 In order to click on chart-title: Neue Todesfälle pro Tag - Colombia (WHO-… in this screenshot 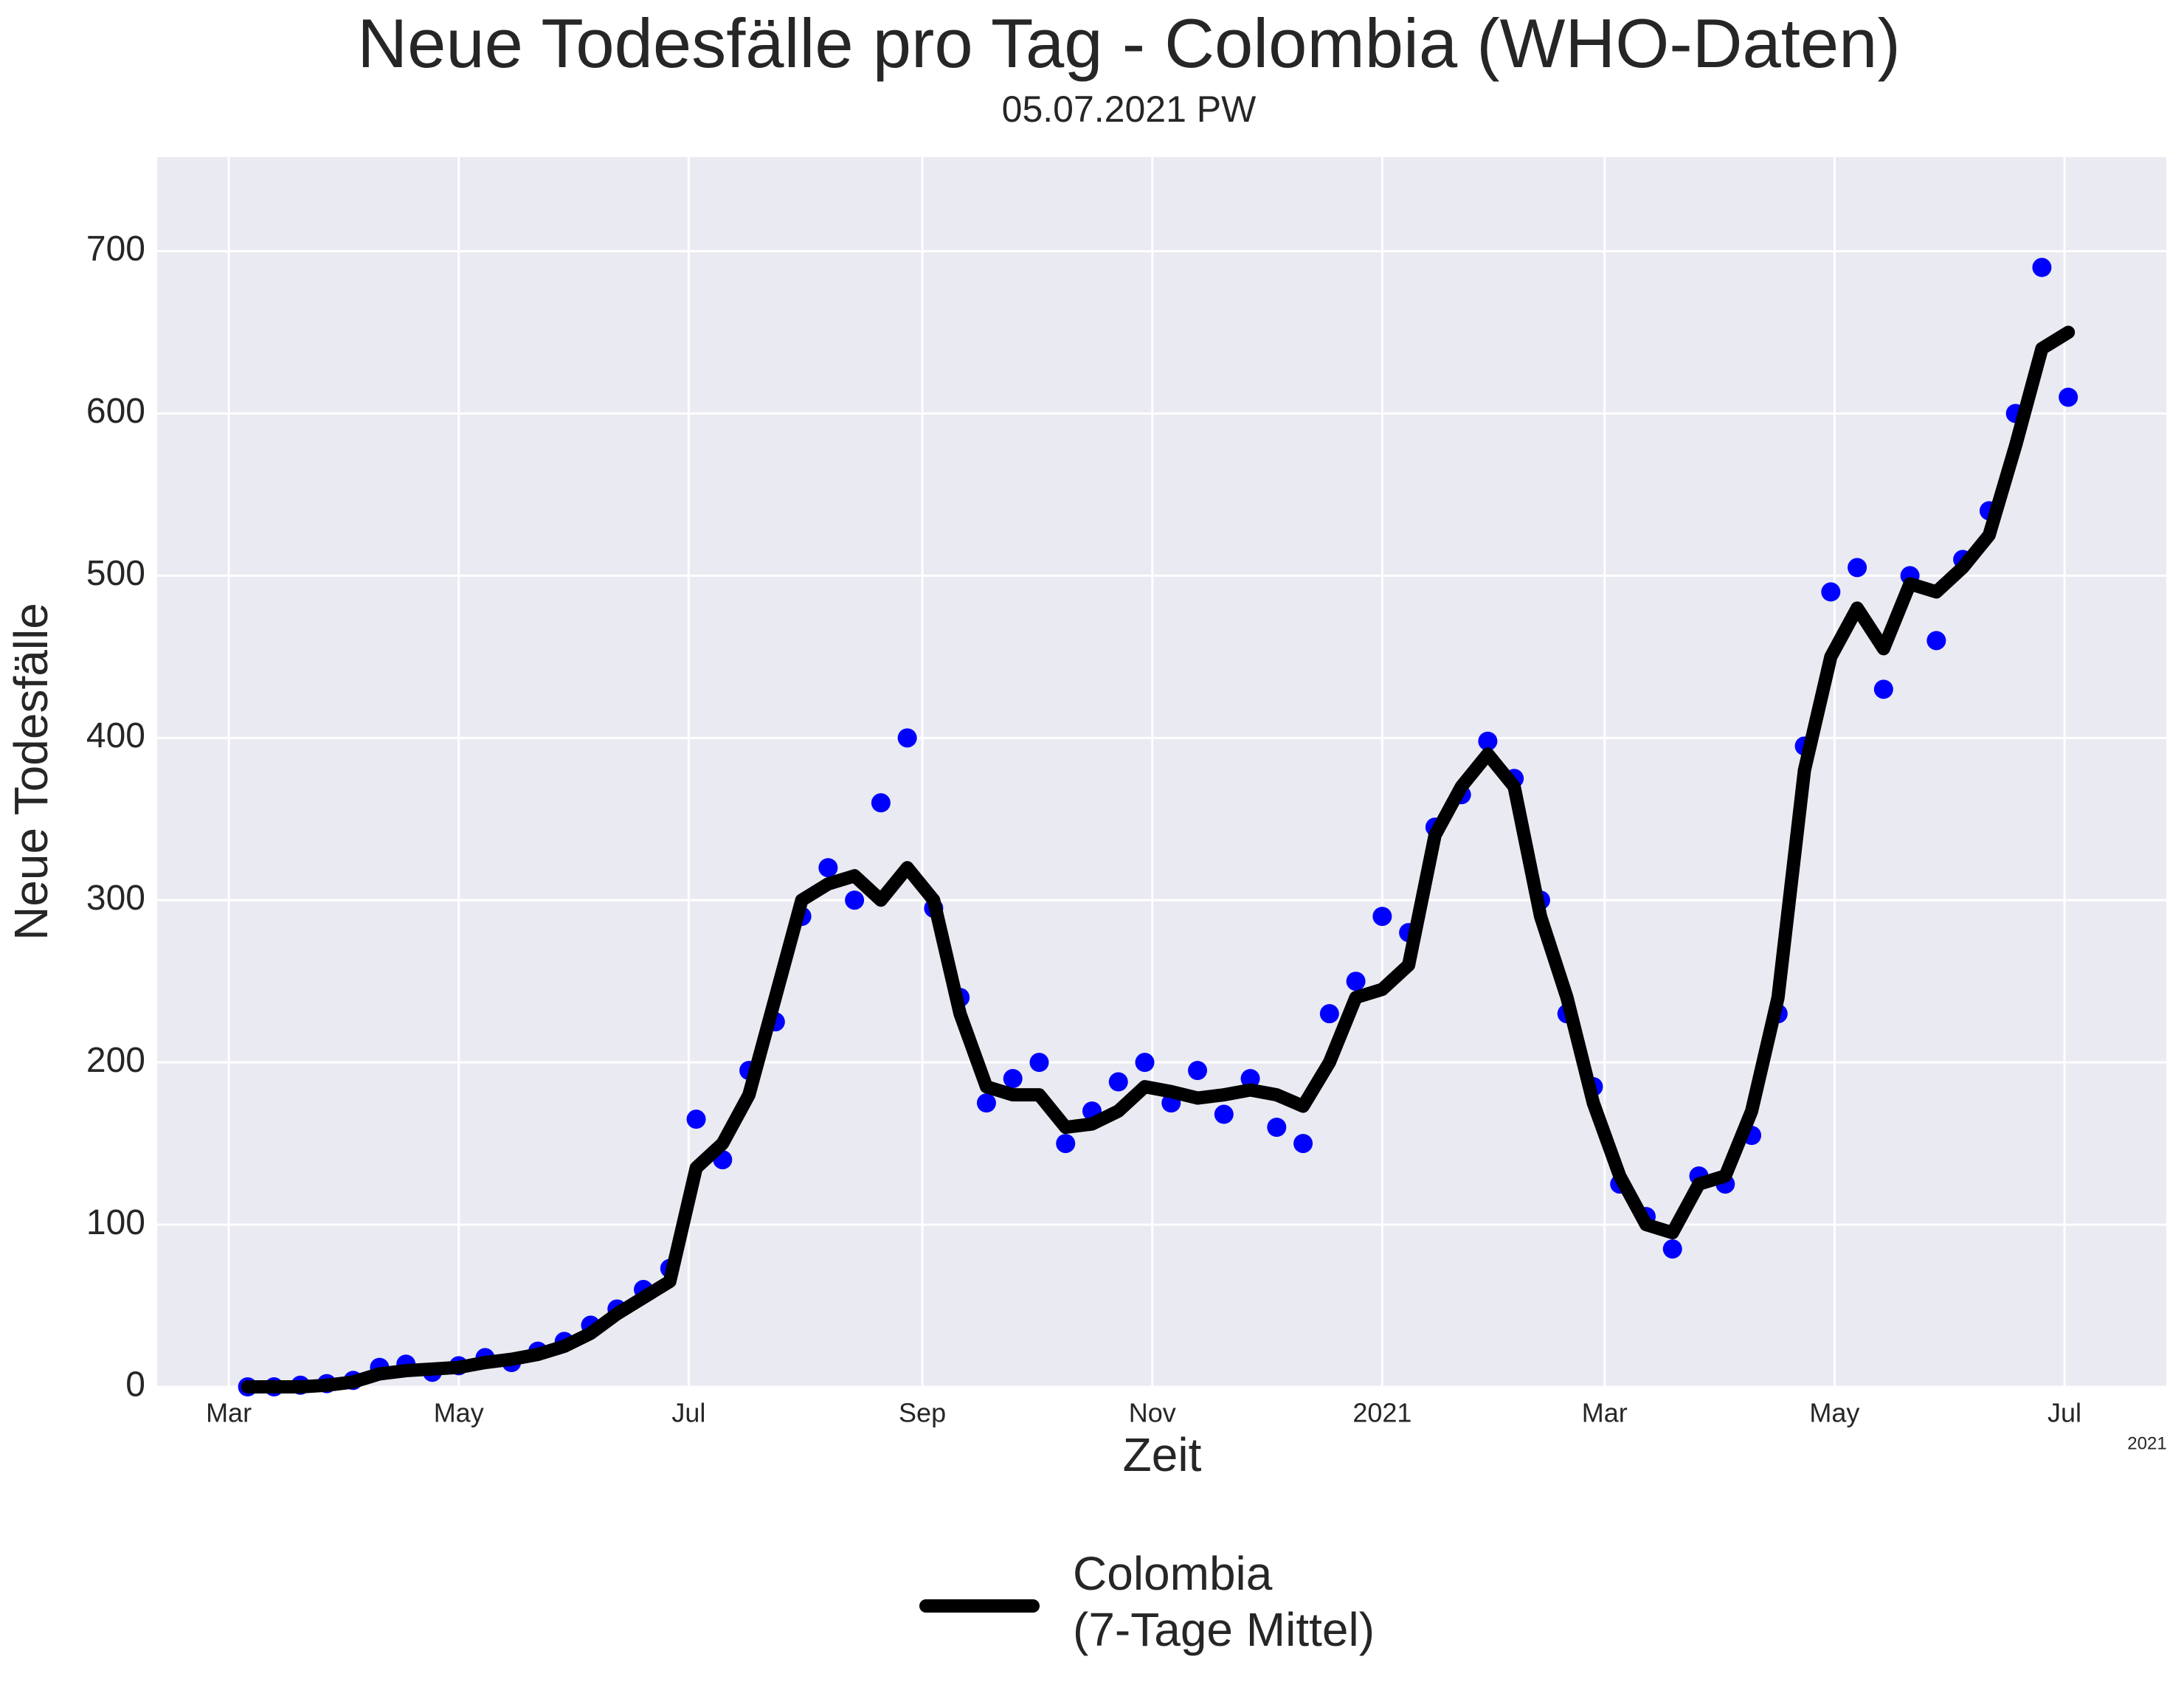, I will do `click(1129, 43)`.